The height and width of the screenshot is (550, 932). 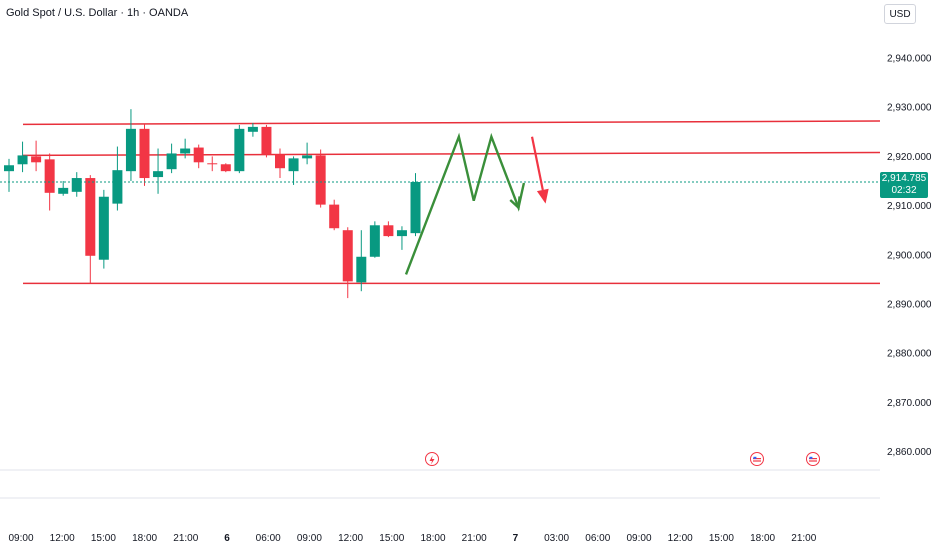 What do you see at coordinates (227, 538) in the screenshot?
I see `time-tick-label: 6` at bounding box center [227, 538].